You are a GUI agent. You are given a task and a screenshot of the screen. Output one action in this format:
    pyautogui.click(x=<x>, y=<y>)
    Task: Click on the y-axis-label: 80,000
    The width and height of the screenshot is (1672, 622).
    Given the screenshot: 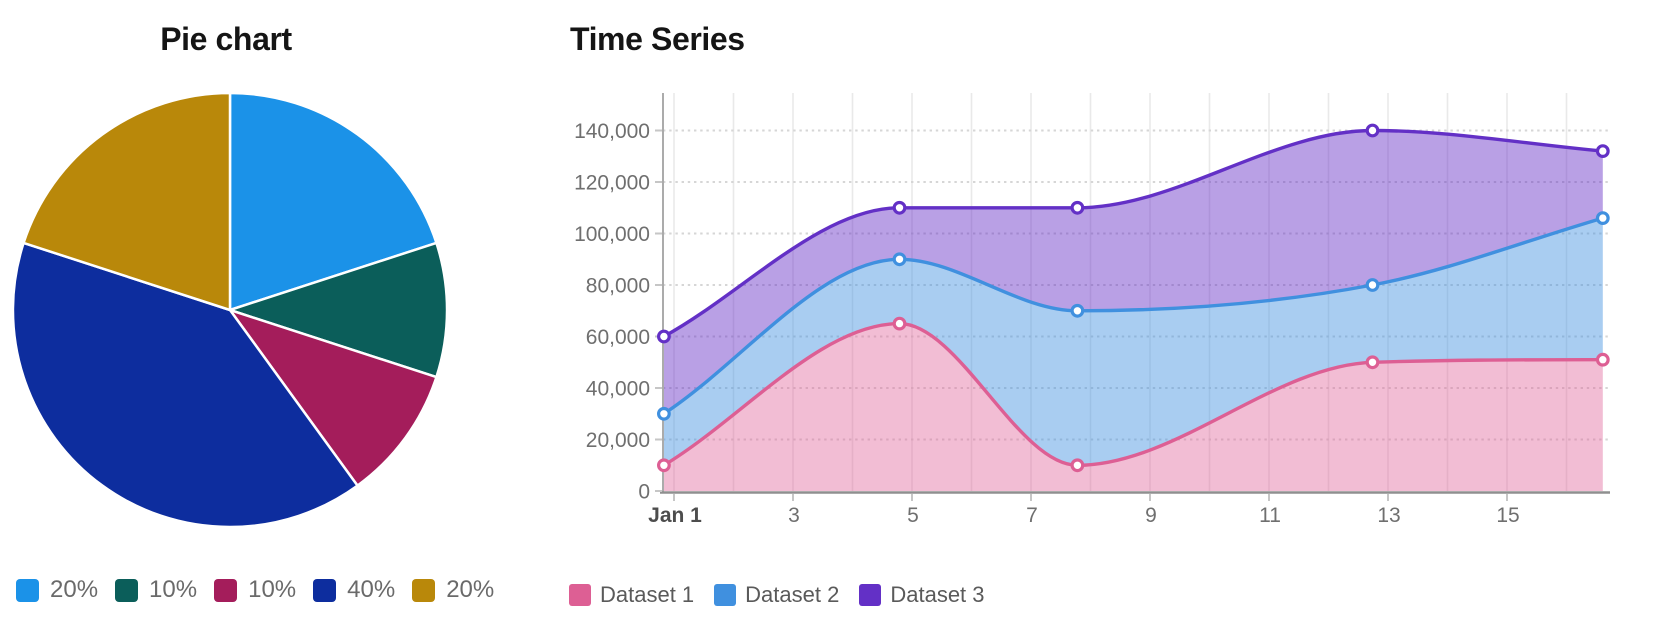 What is the action you would take?
    pyautogui.click(x=618, y=286)
    